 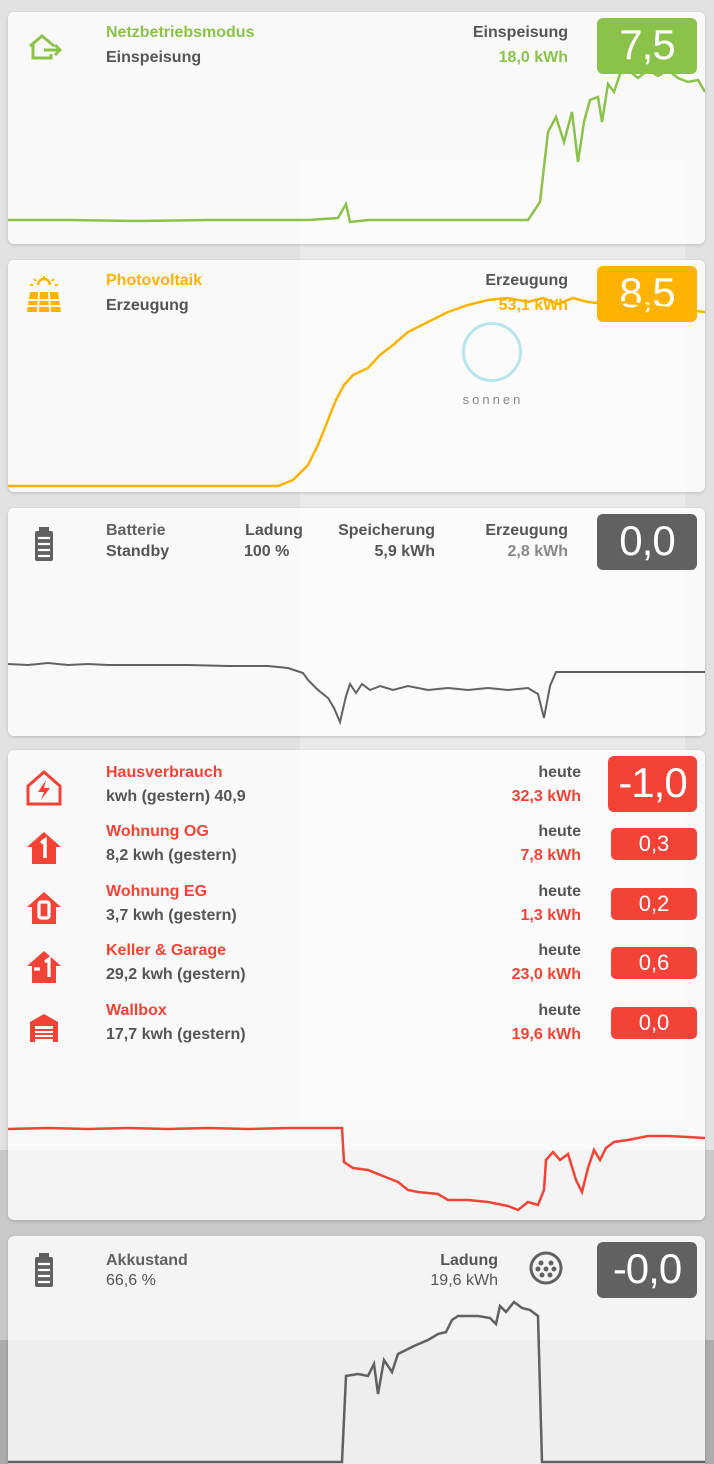 What do you see at coordinates (164, 772) in the screenshot?
I see `consumption-row-title: Hausverbrauch` at bounding box center [164, 772].